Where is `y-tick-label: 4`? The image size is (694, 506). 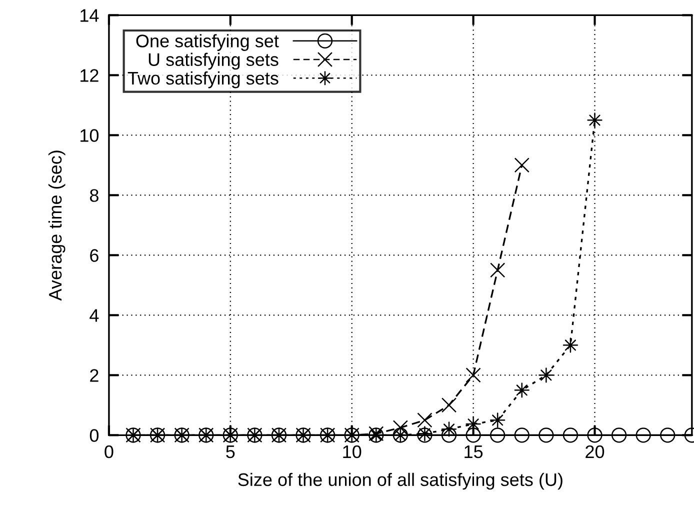
y-tick-label: 4 is located at coordinates (94, 315).